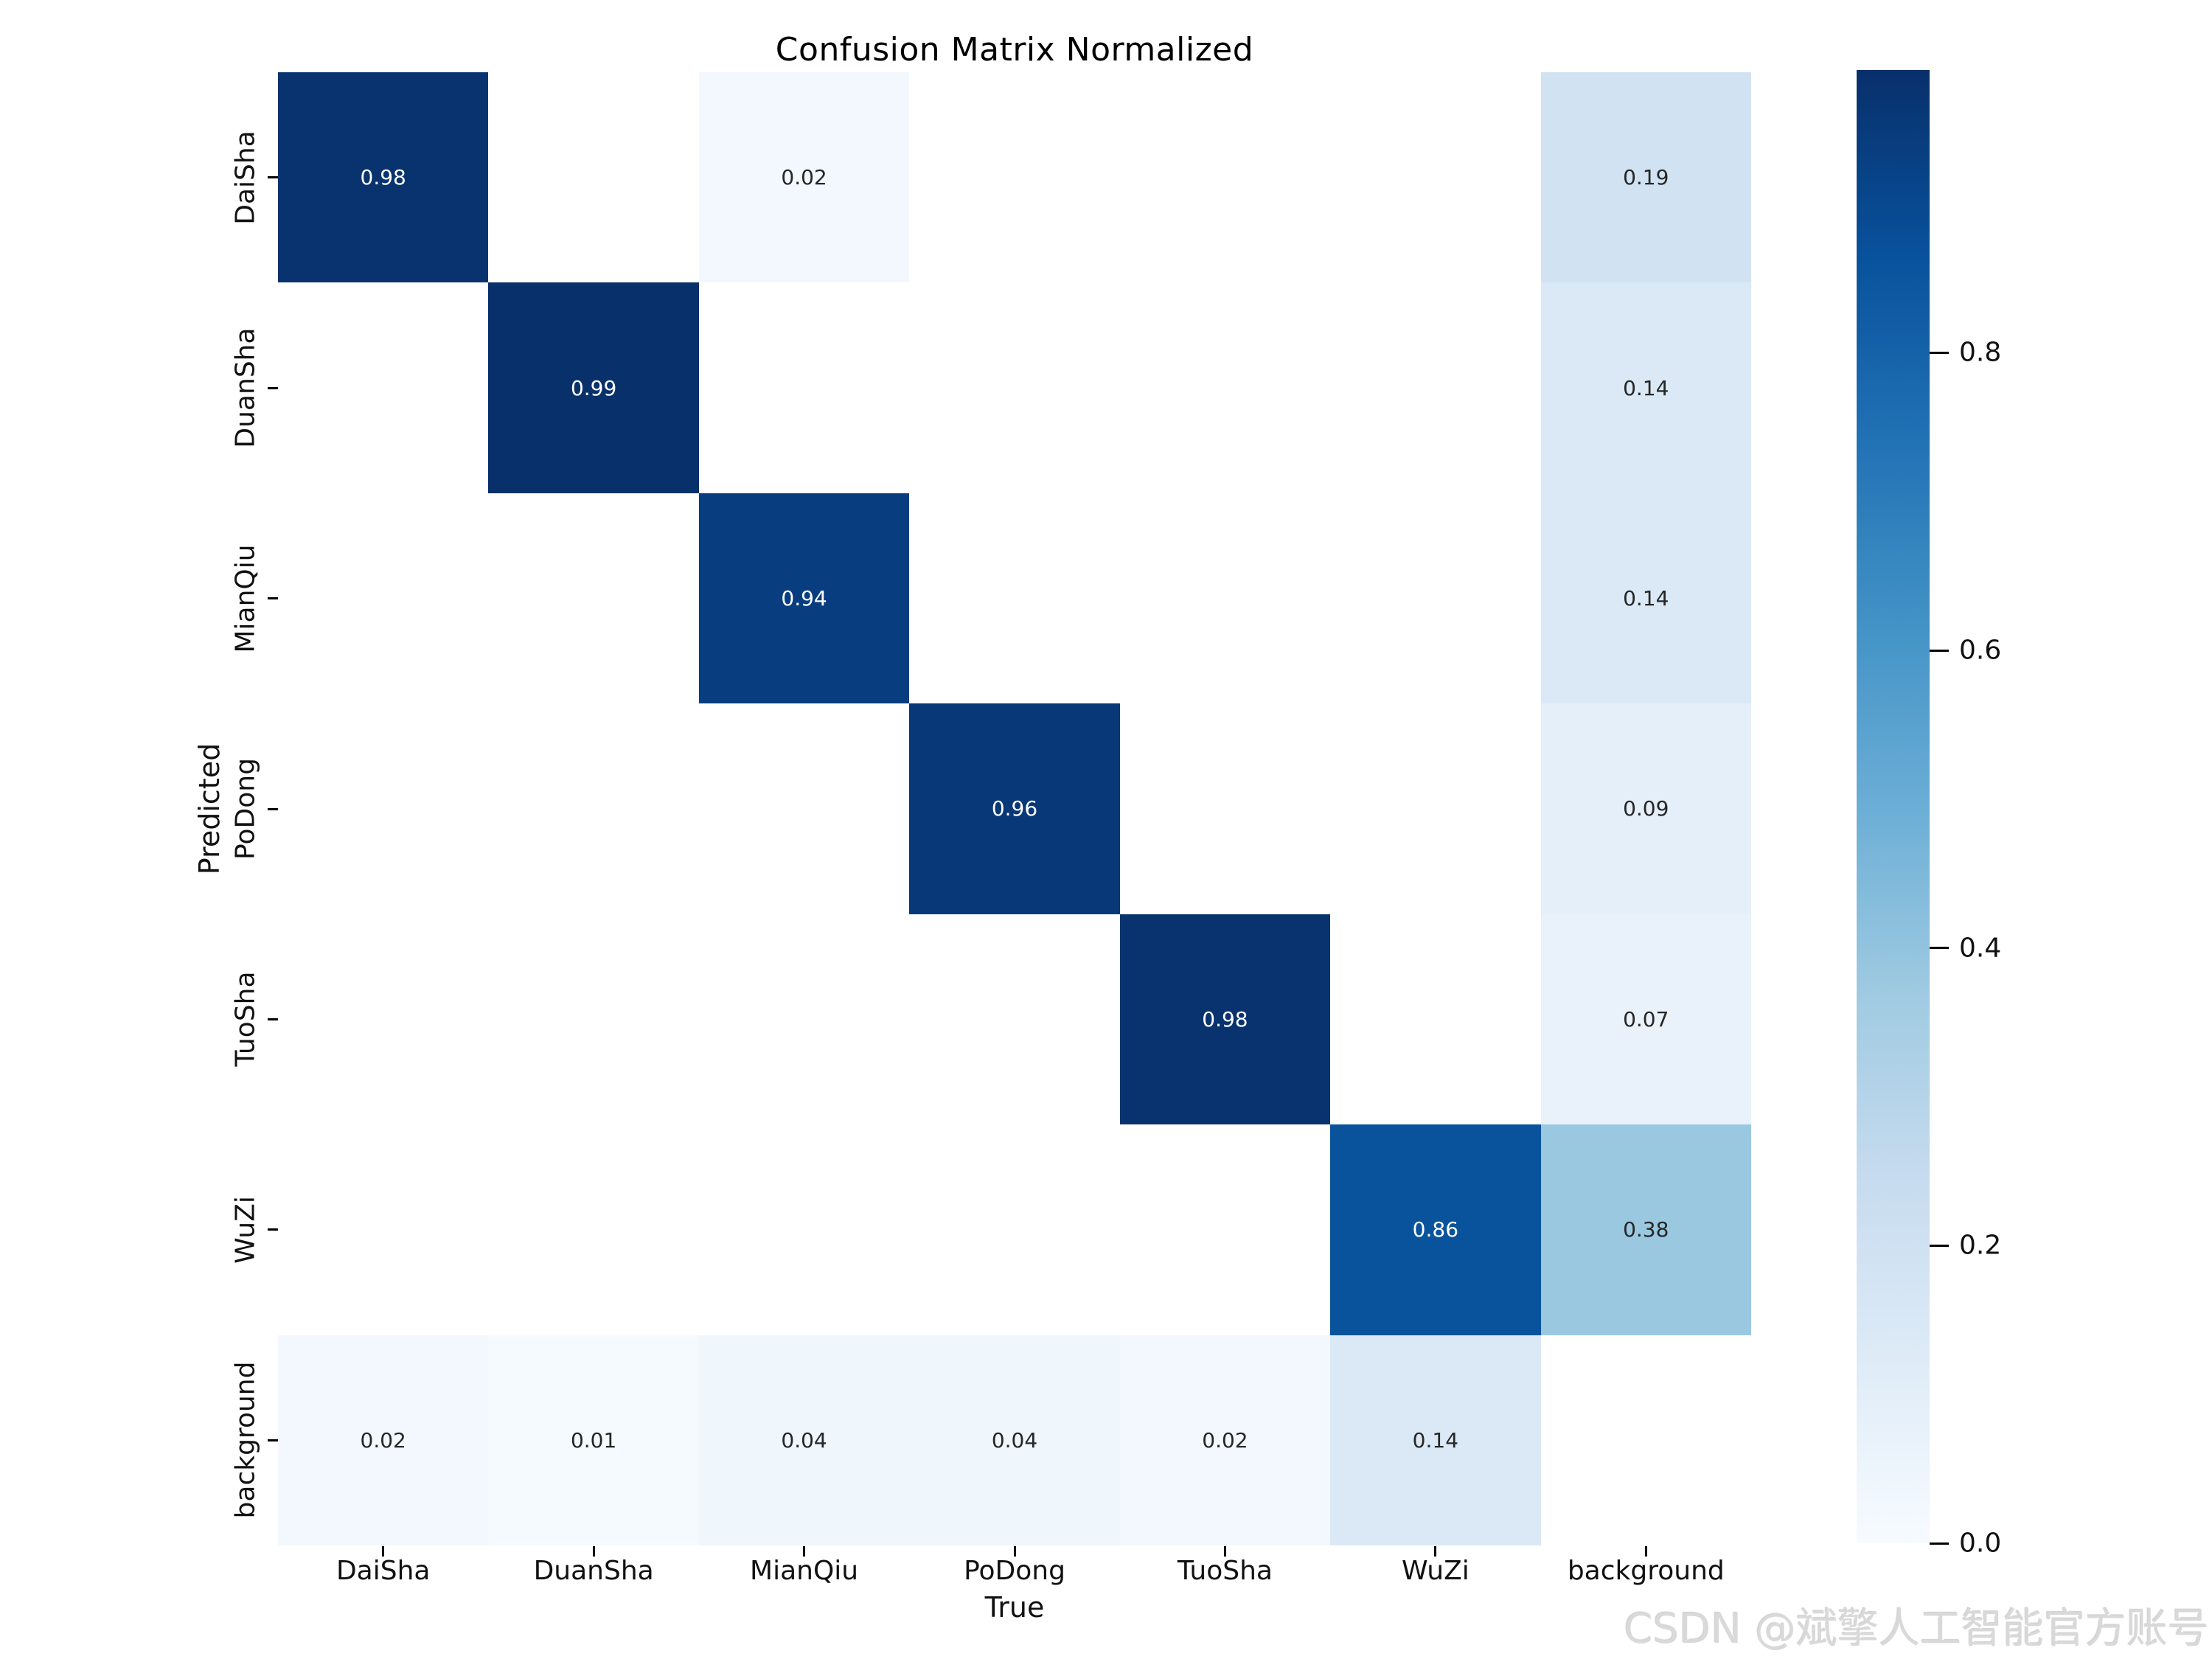  I want to click on heatmap-cell: 0.38, so click(1645, 1229).